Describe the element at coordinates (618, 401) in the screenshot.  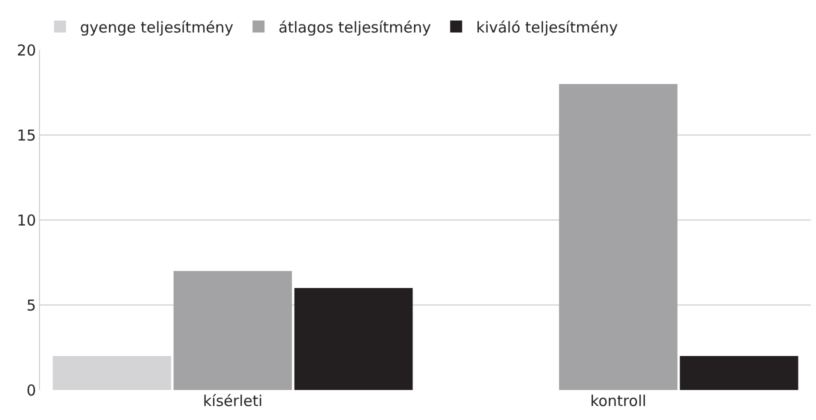
I see `x-tick-label: kontroll` at that location.